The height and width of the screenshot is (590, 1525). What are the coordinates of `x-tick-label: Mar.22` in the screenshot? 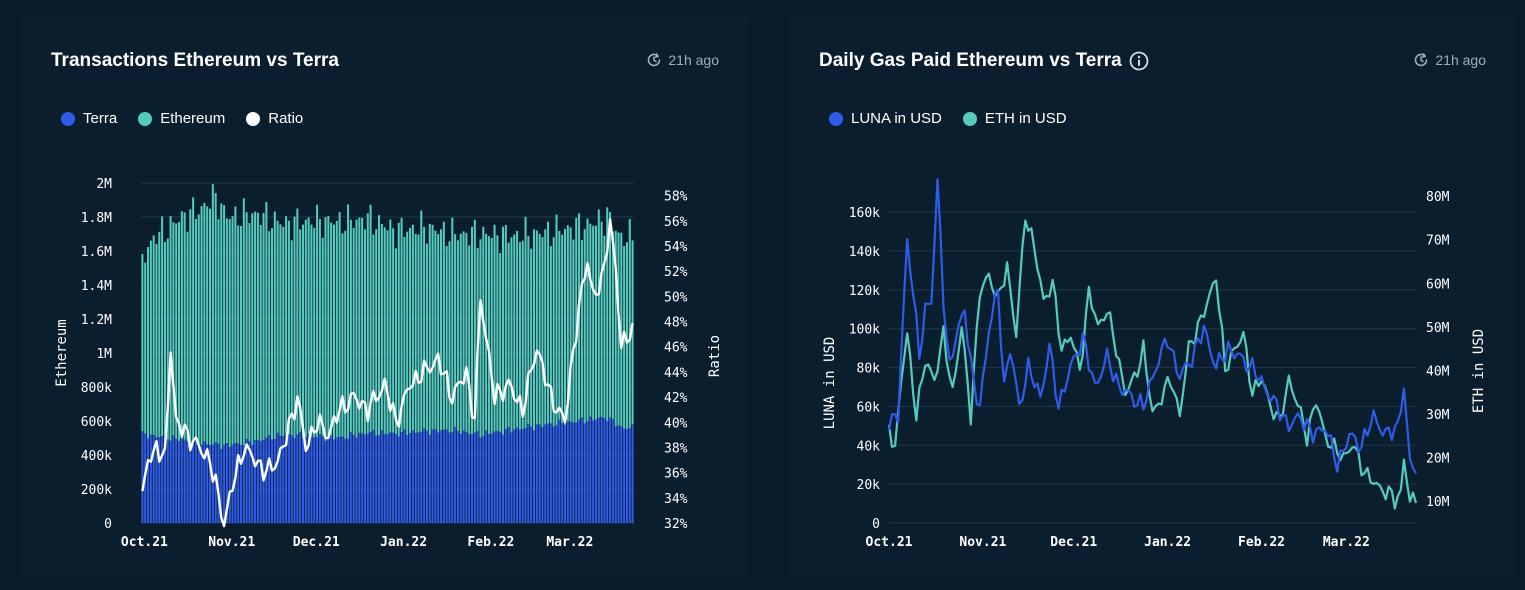 It's located at (569, 542).